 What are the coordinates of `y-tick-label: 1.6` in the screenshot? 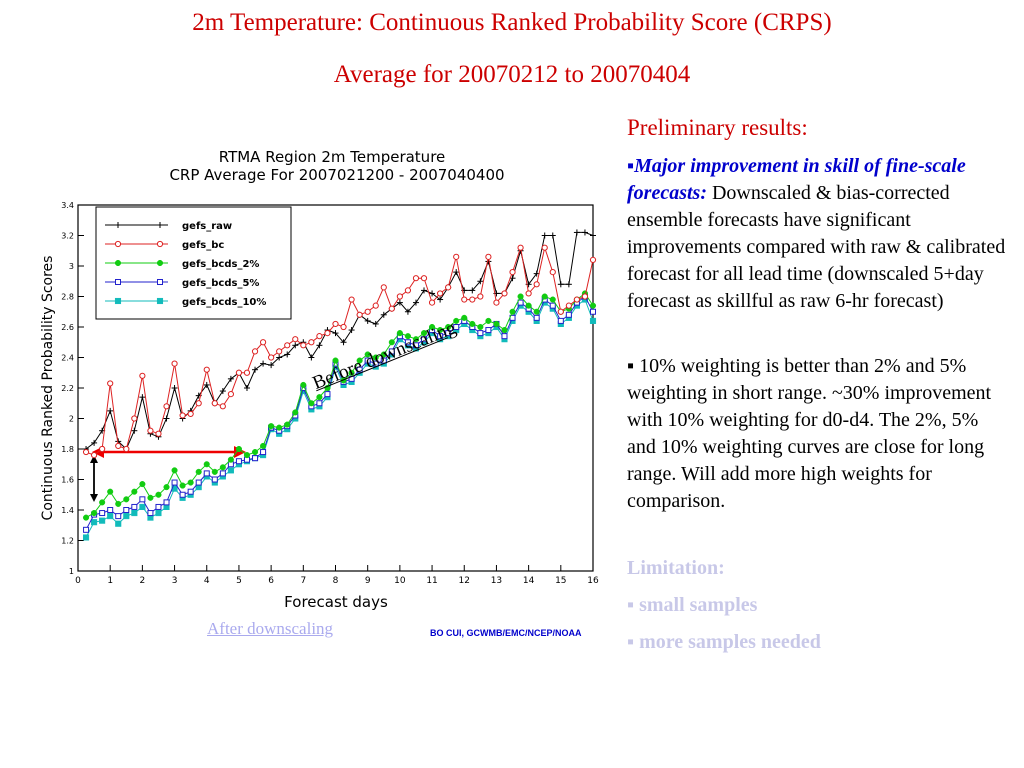 It's located at (67, 480).